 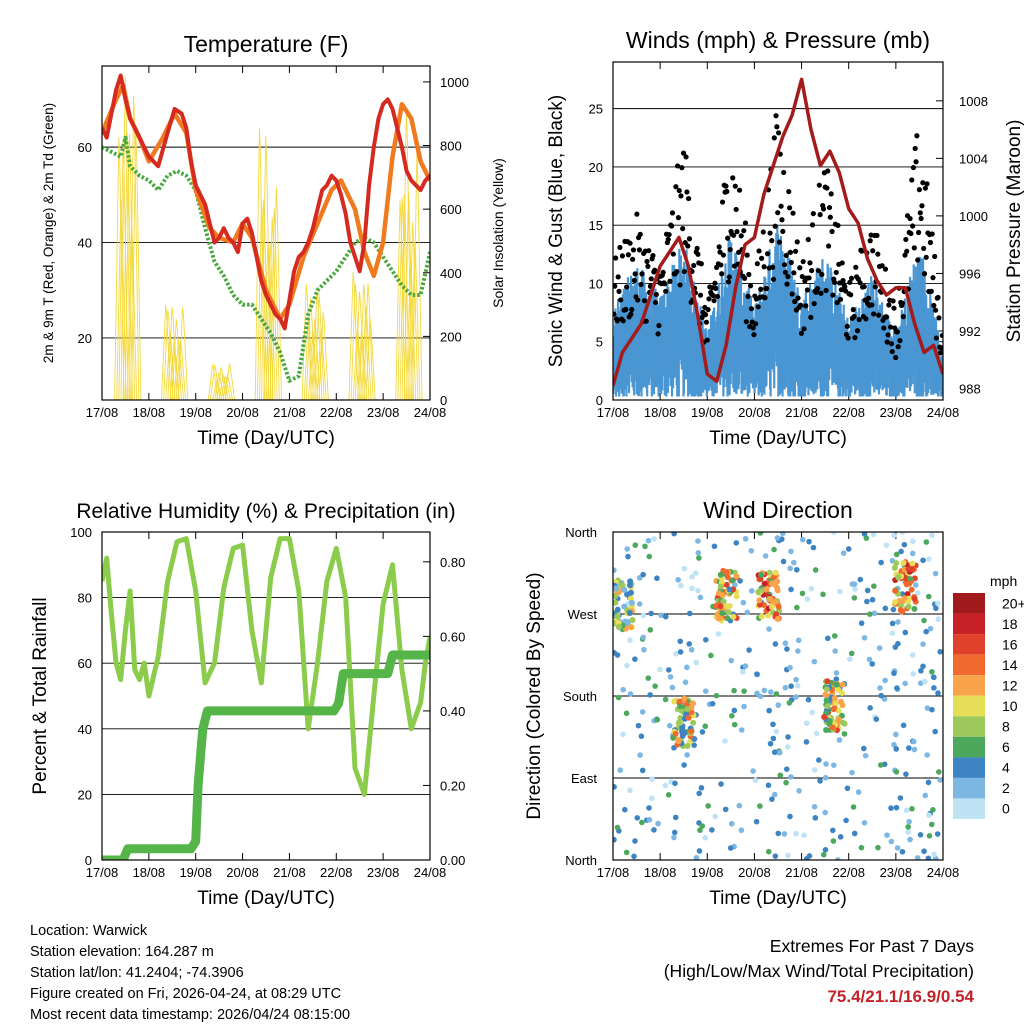 I want to click on y-tick-label: 0, so click(x=599, y=400).